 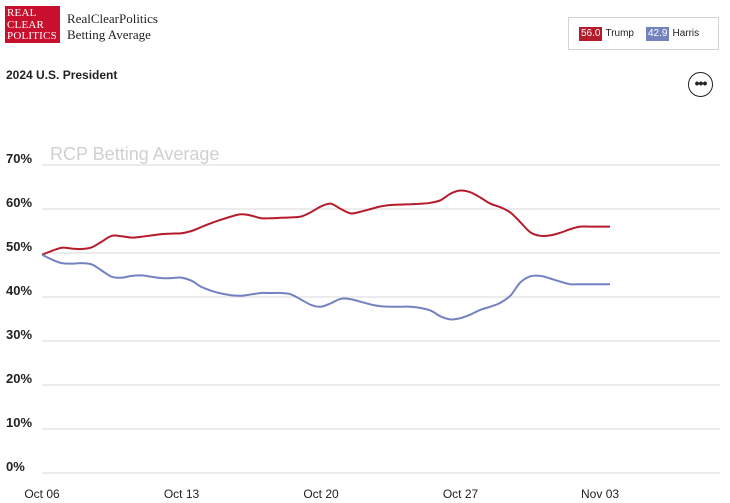 What do you see at coordinates (19, 290) in the screenshot?
I see `y-tick-label: 40%` at bounding box center [19, 290].